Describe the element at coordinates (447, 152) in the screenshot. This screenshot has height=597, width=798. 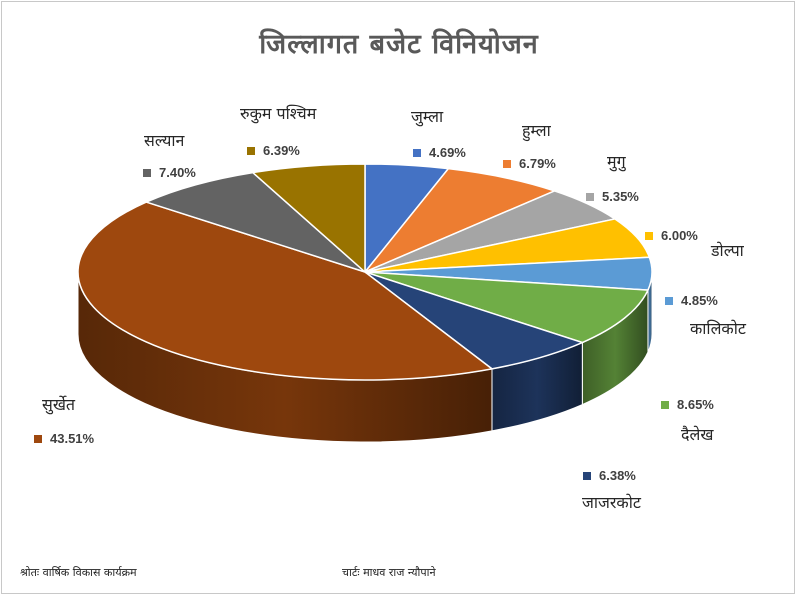
I see `slice-1-value: 4.69%` at that location.